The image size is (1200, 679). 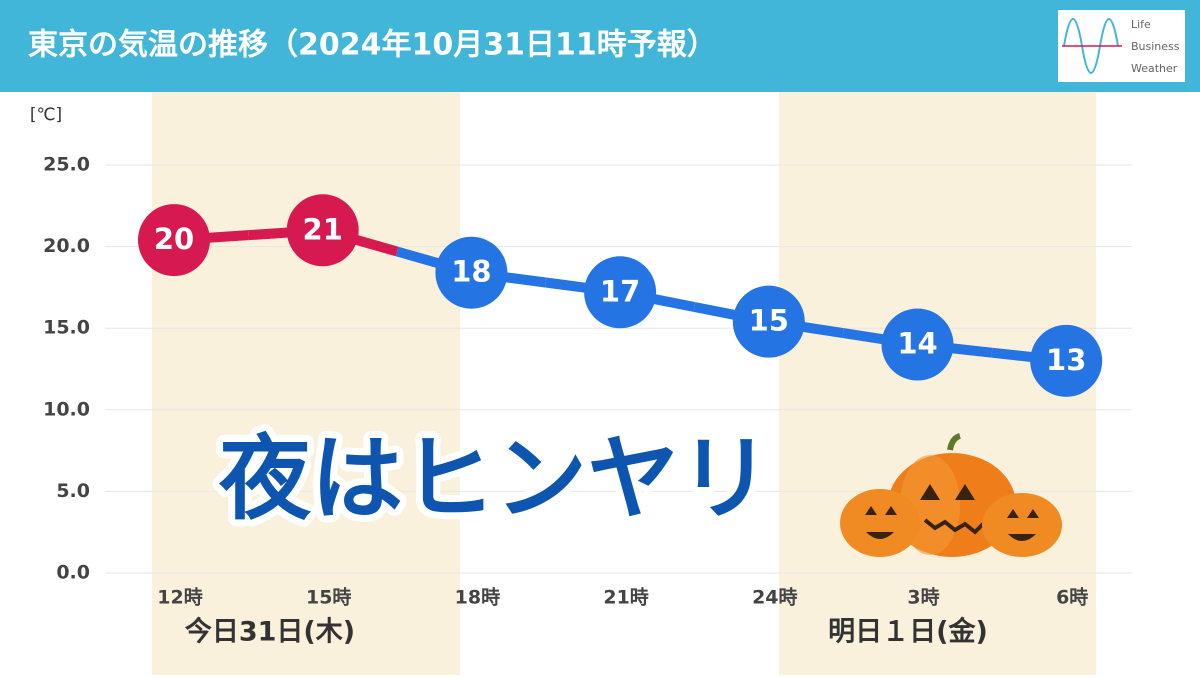 I want to click on x-tick-label: 21時, so click(x=625, y=598).